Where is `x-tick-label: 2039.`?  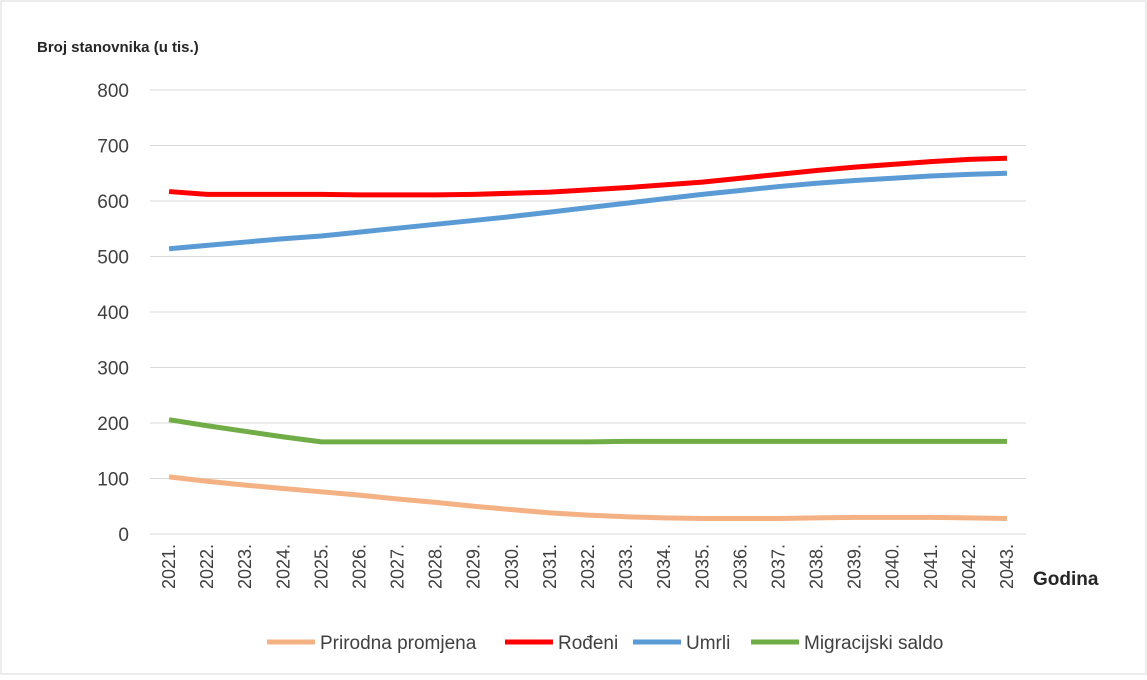 x-tick-label: 2039. is located at coordinates (855, 566).